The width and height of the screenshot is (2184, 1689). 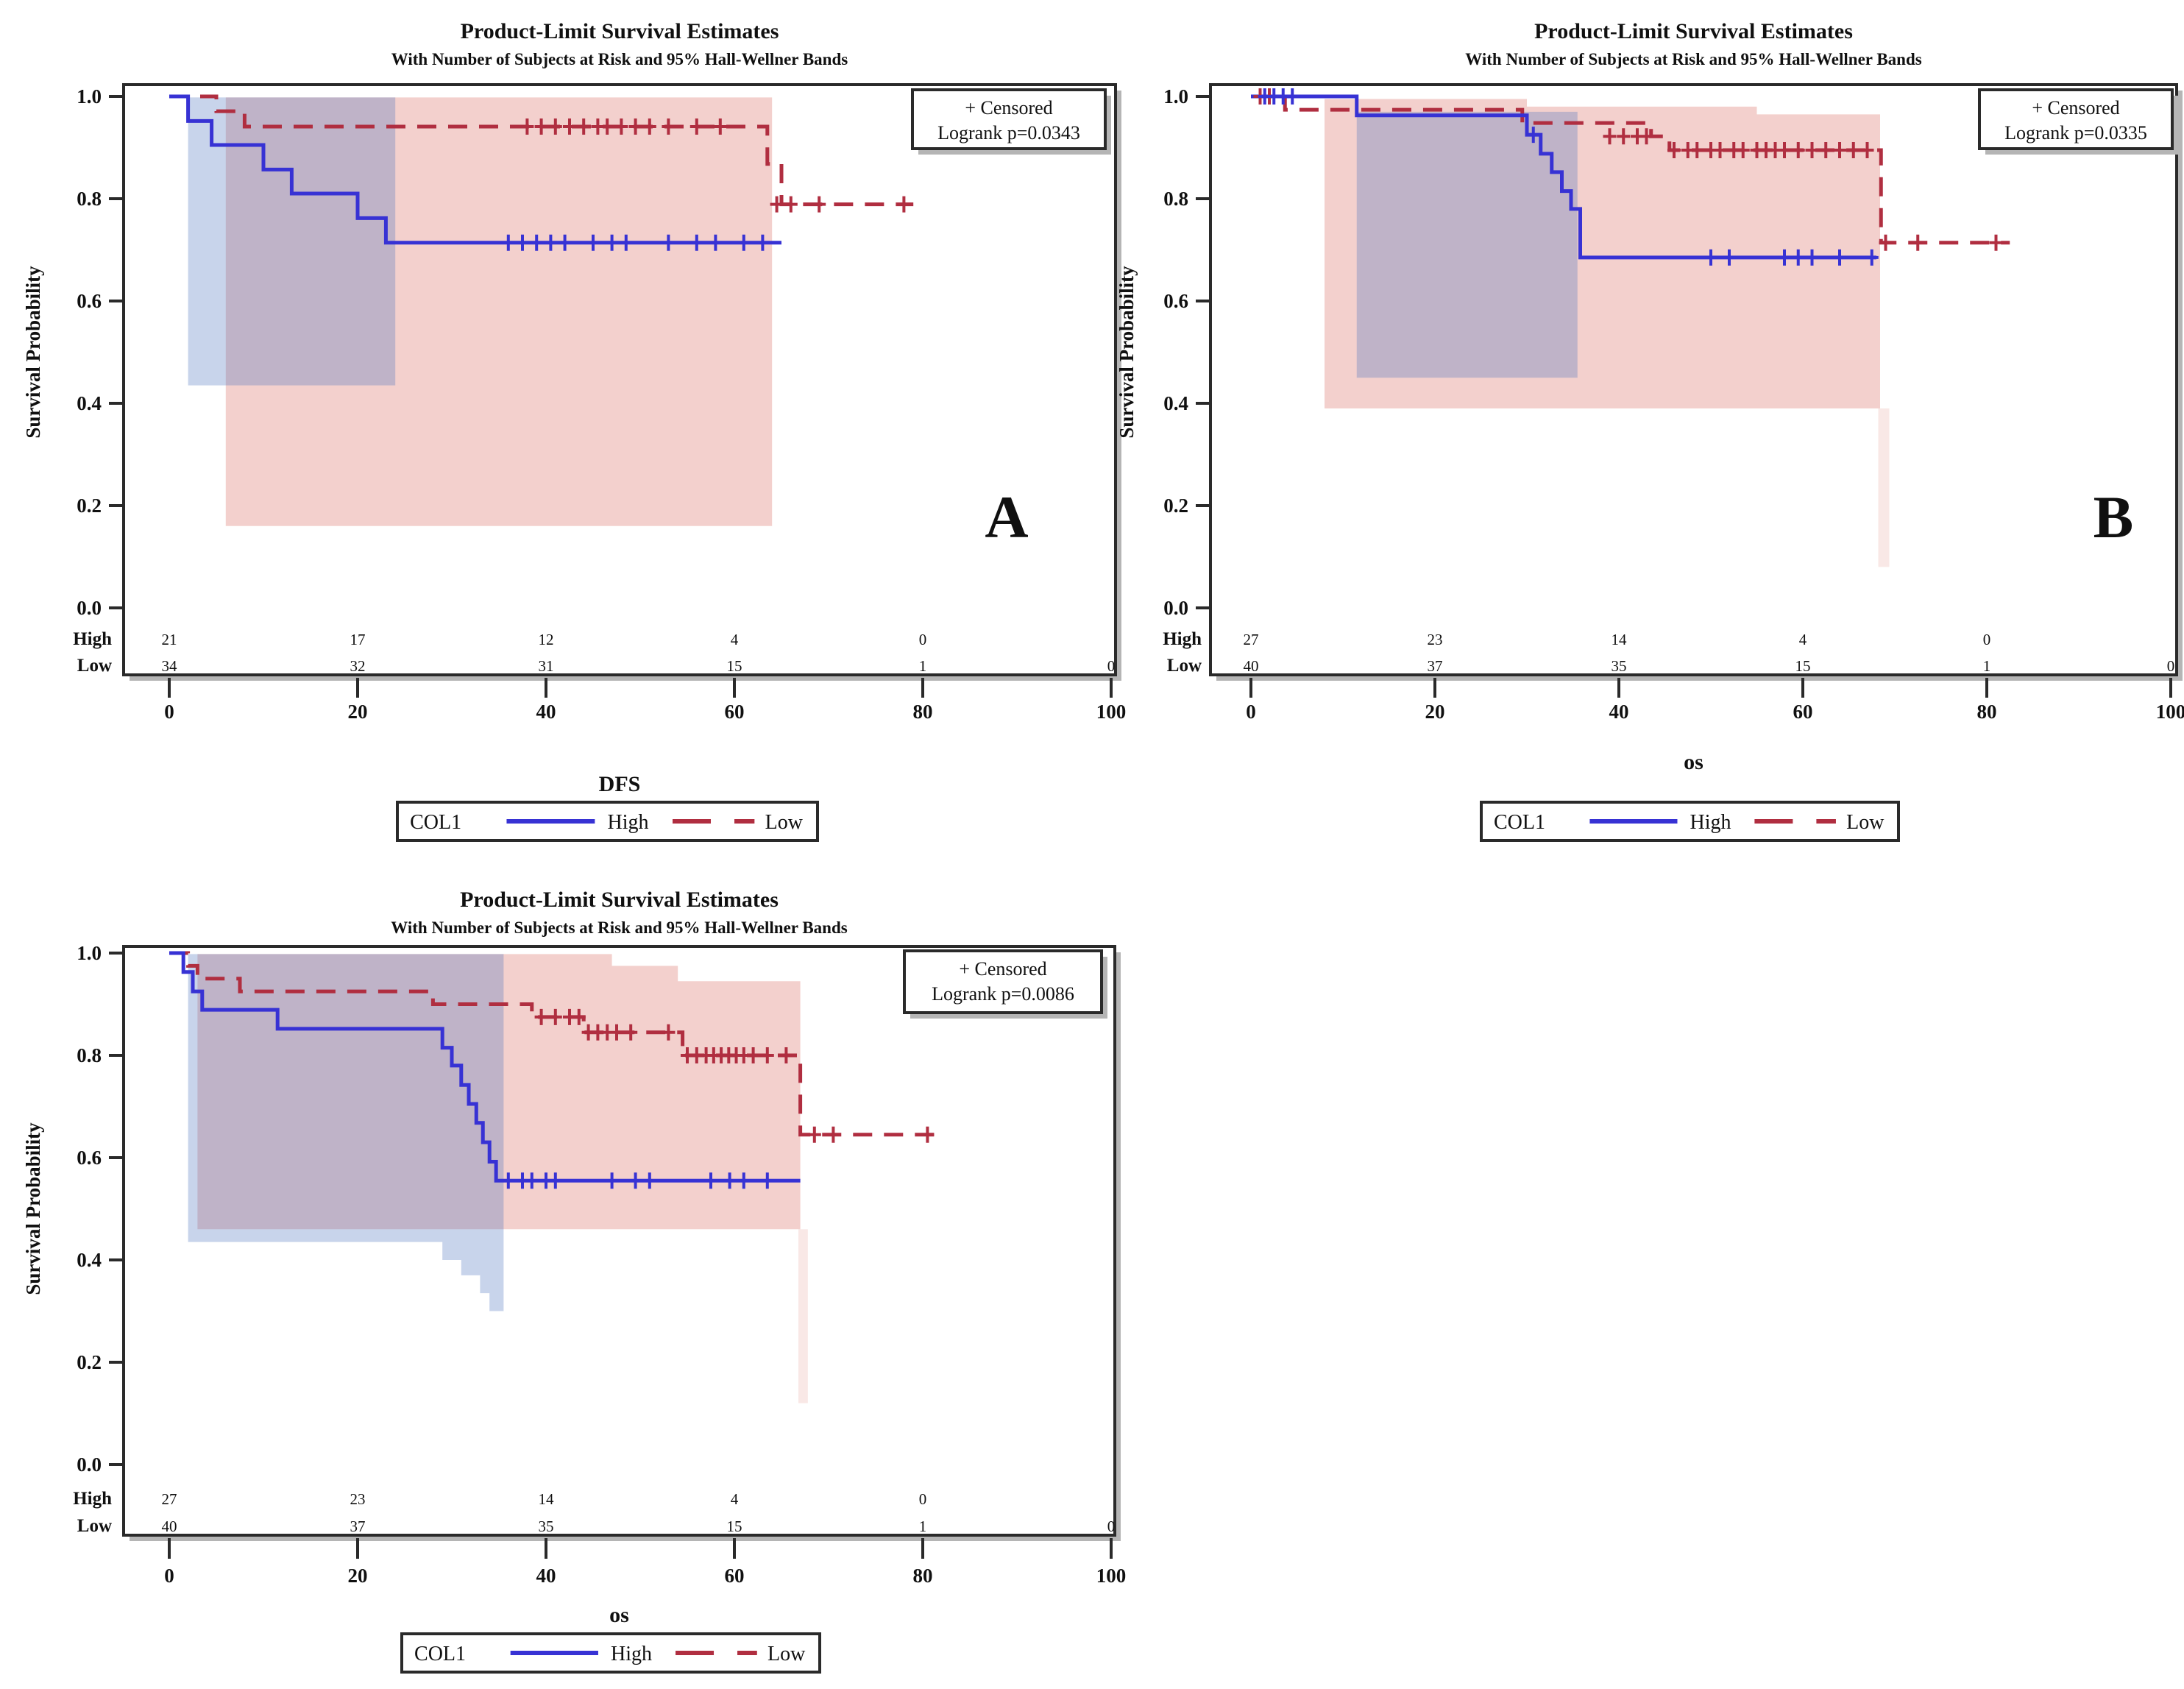 What do you see at coordinates (546, 639) in the screenshot?
I see `atrisk-count: 12` at bounding box center [546, 639].